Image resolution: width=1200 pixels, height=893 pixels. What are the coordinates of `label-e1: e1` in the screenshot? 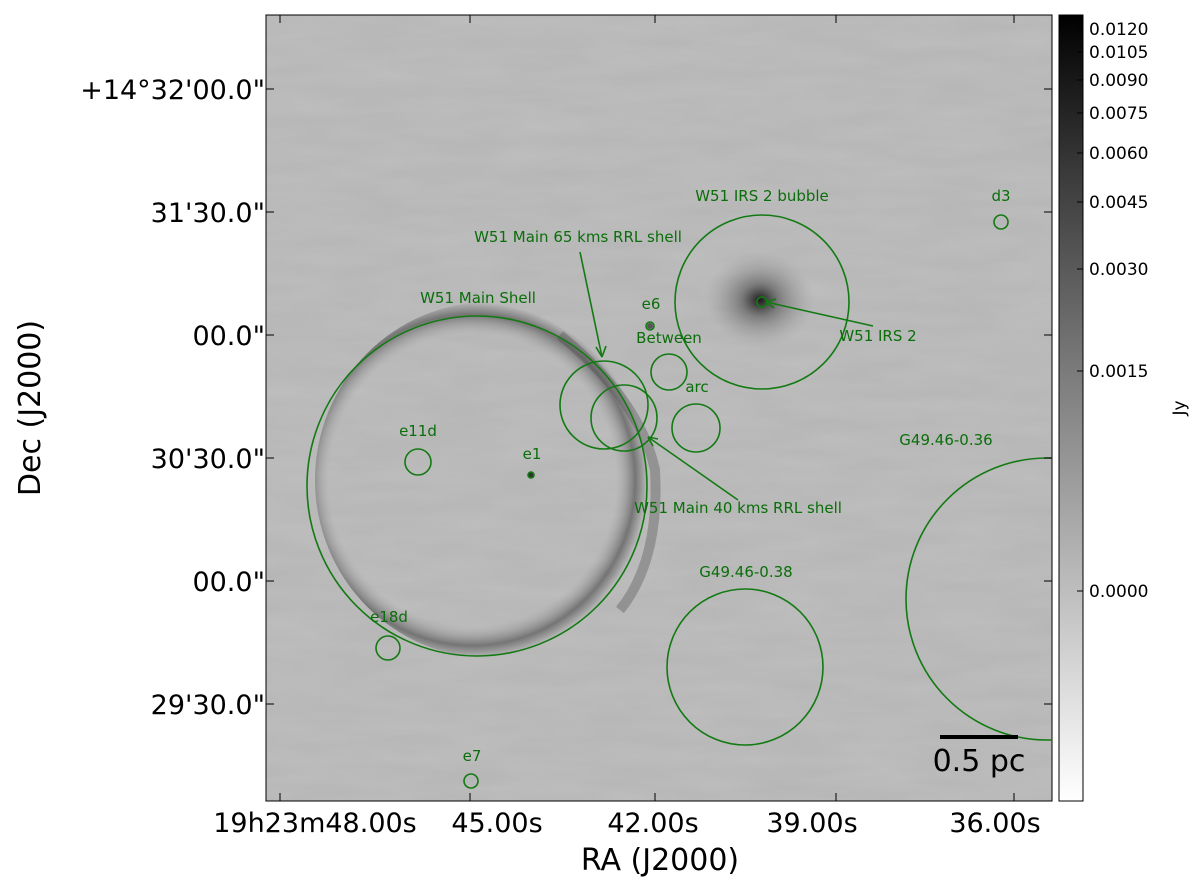 It's located at (532, 454).